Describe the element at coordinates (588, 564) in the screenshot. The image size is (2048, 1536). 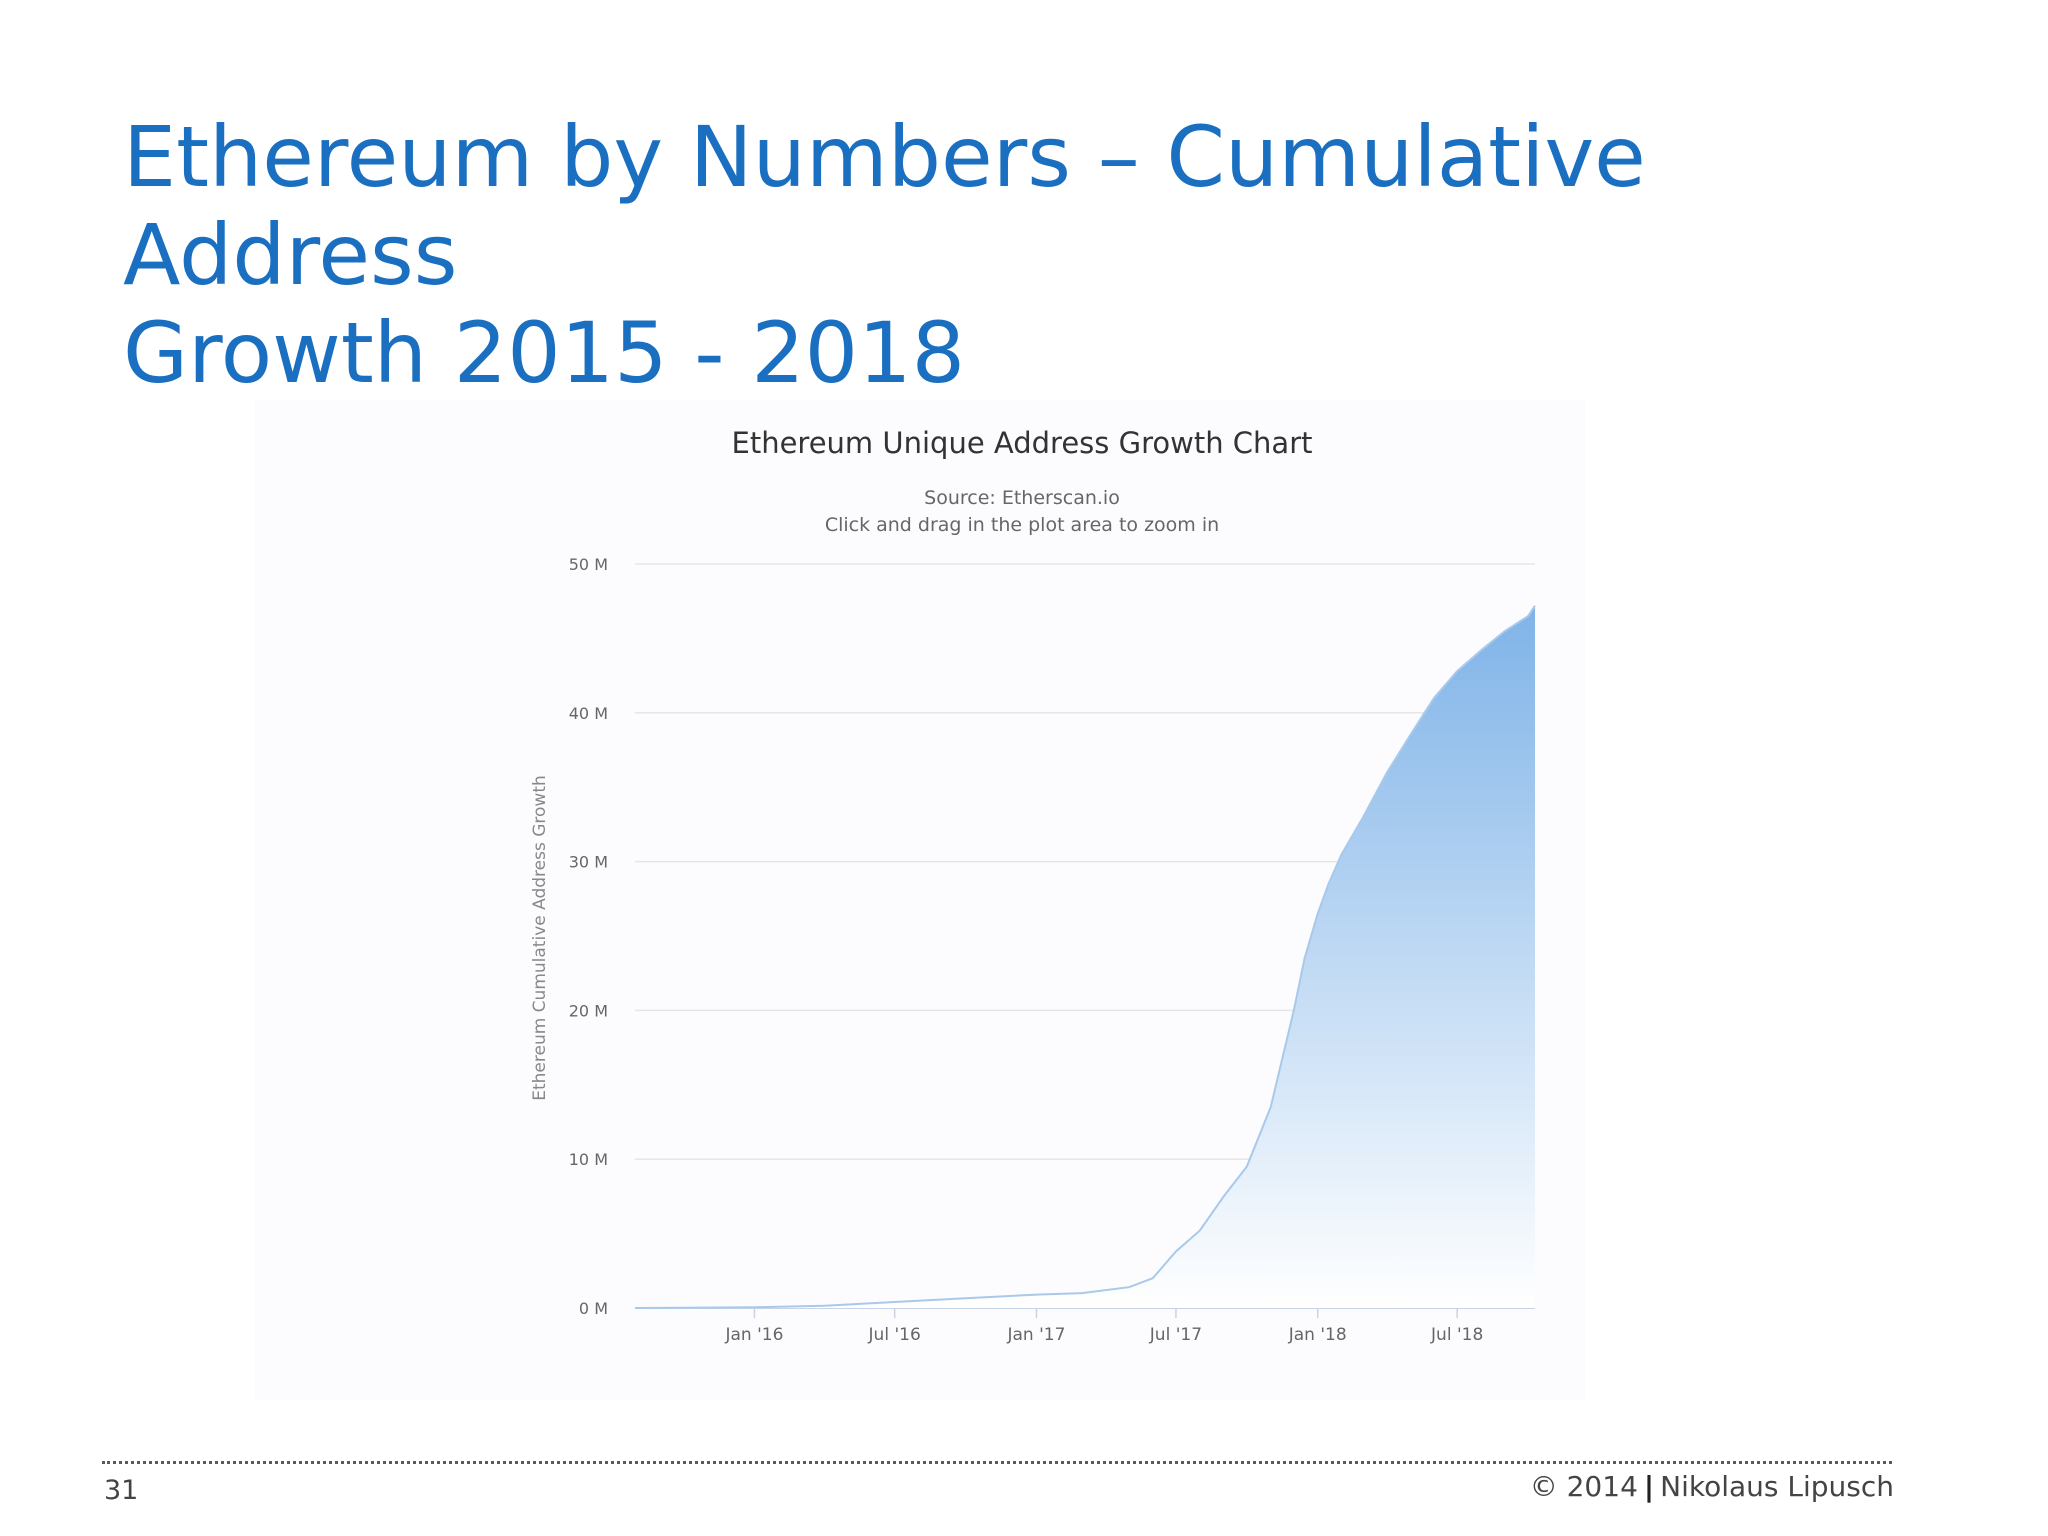
I see `y-tick-label: 50 M` at that location.